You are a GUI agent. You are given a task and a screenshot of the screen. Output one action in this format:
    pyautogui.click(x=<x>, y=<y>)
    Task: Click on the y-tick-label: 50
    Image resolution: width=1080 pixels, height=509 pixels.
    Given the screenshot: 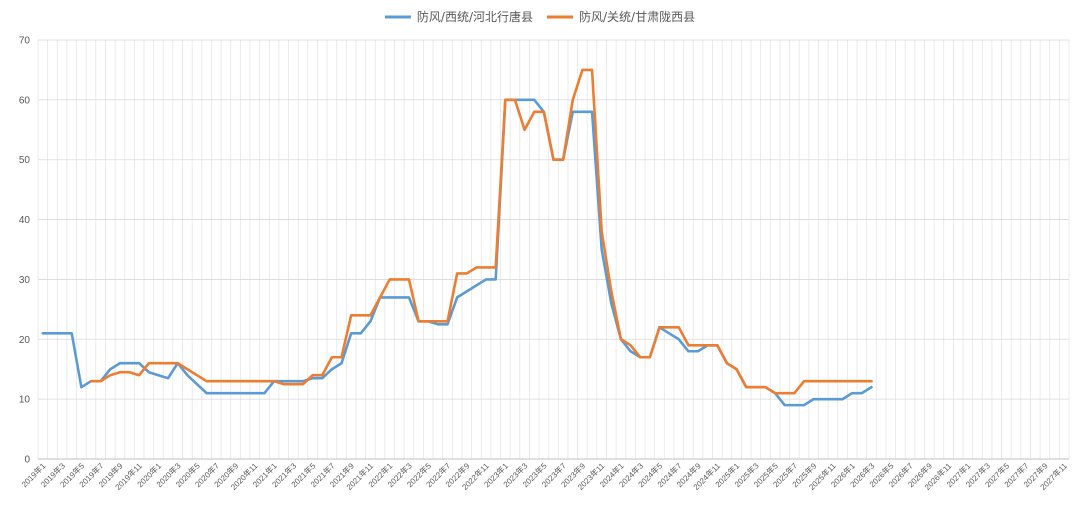 What is the action you would take?
    pyautogui.click(x=25, y=160)
    